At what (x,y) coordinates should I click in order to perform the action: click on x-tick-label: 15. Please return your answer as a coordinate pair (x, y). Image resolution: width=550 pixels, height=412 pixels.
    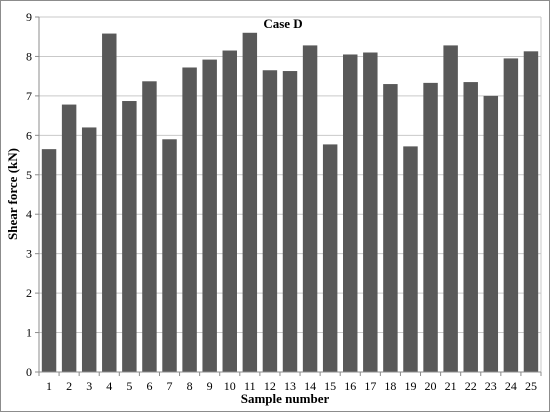
    Looking at the image, I should click on (330, 386).